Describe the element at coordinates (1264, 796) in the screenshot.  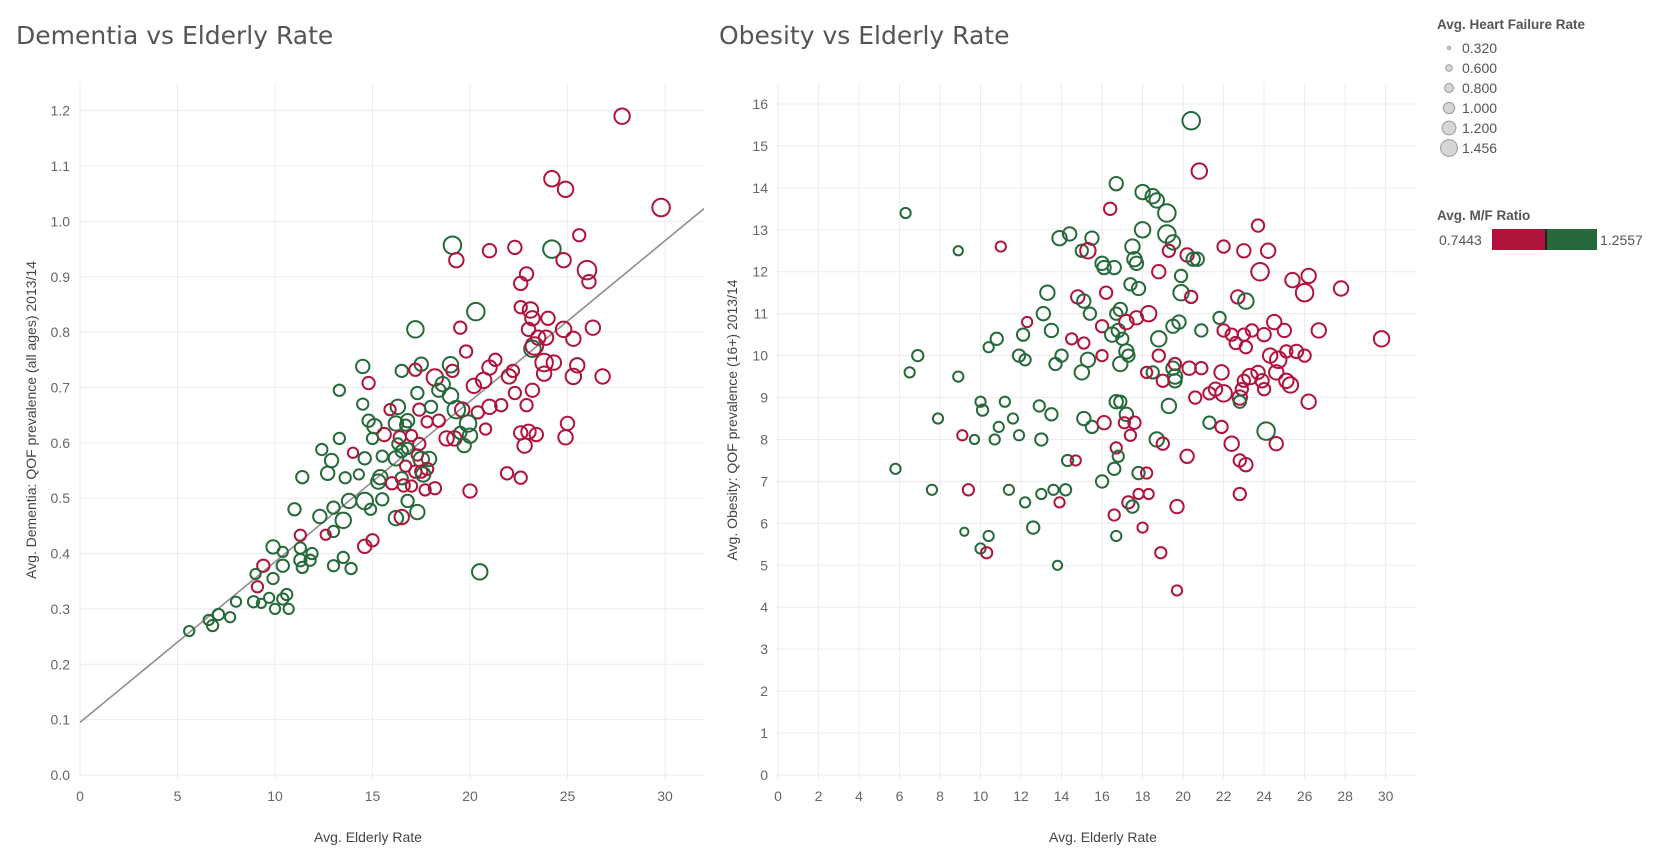
I see `x-tick-label: 24` at that location.